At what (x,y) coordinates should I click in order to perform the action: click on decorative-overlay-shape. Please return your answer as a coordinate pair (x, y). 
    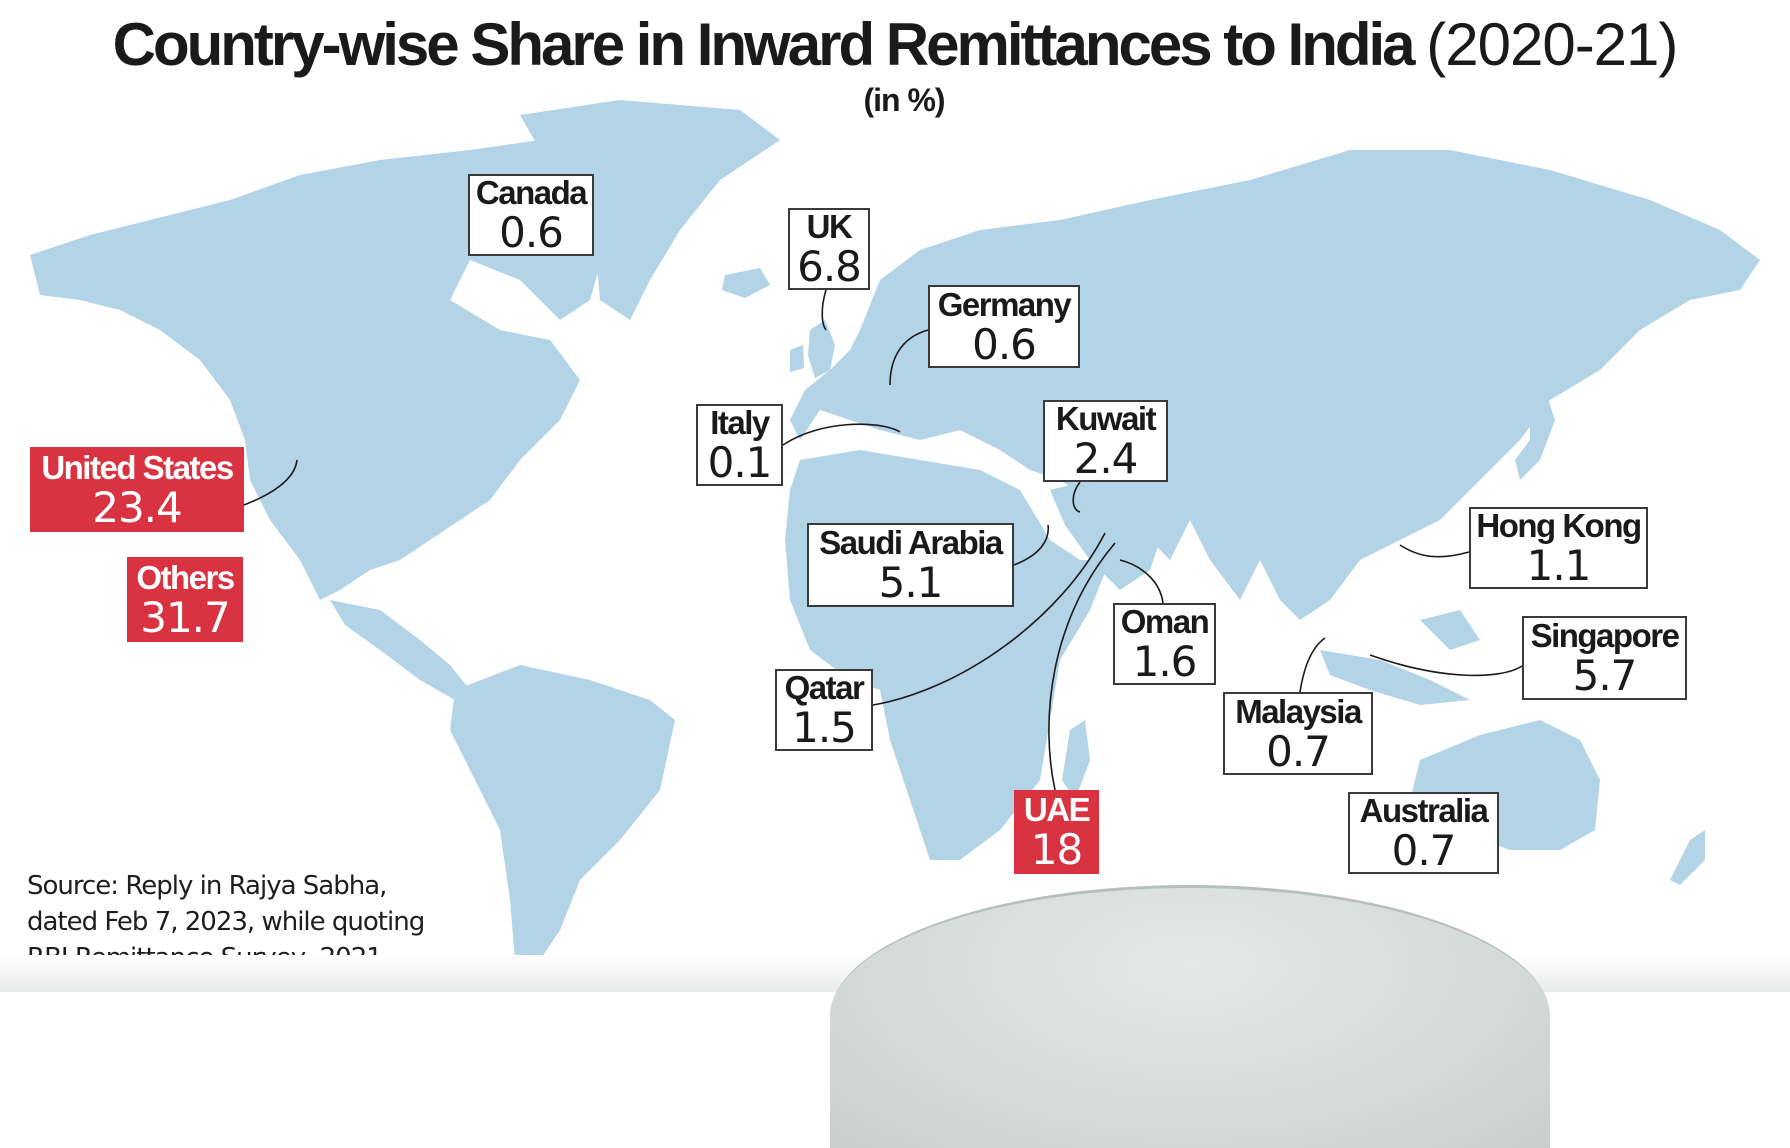
    Looking at the image, I should click on (1190, 1016).